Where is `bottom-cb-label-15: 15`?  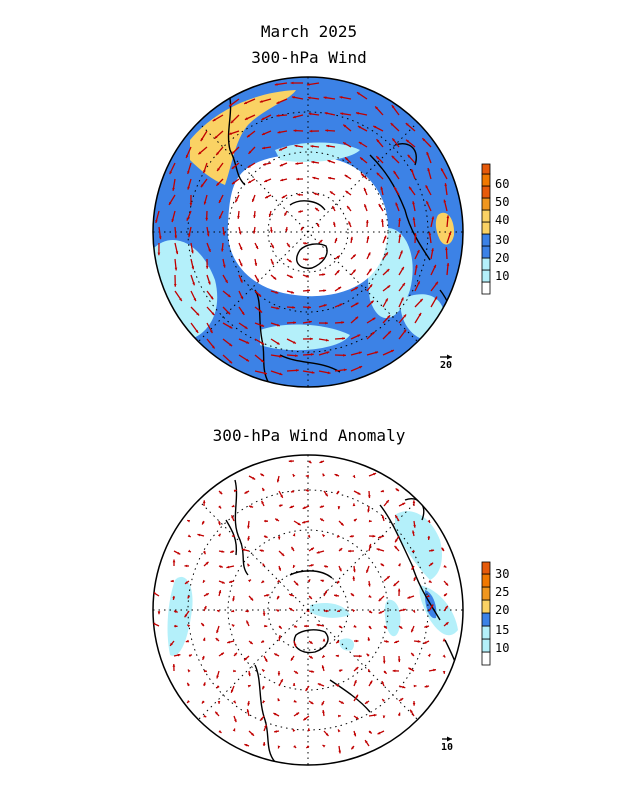 bottom-cb-label-15: 15 is located at coordinates (502, 630).